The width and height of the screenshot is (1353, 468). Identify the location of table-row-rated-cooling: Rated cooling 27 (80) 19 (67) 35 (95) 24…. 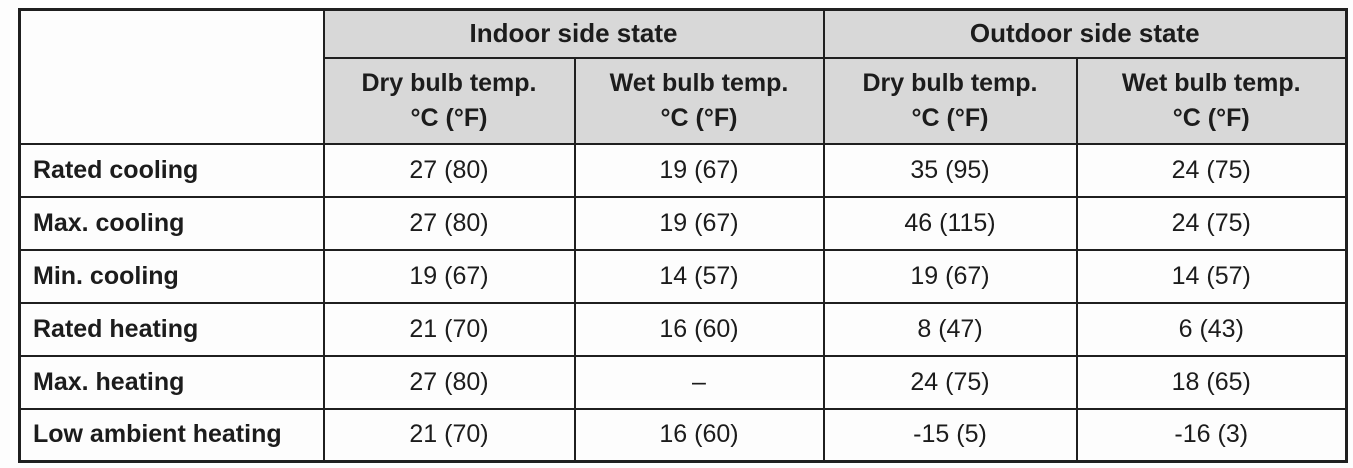
(683, 170).